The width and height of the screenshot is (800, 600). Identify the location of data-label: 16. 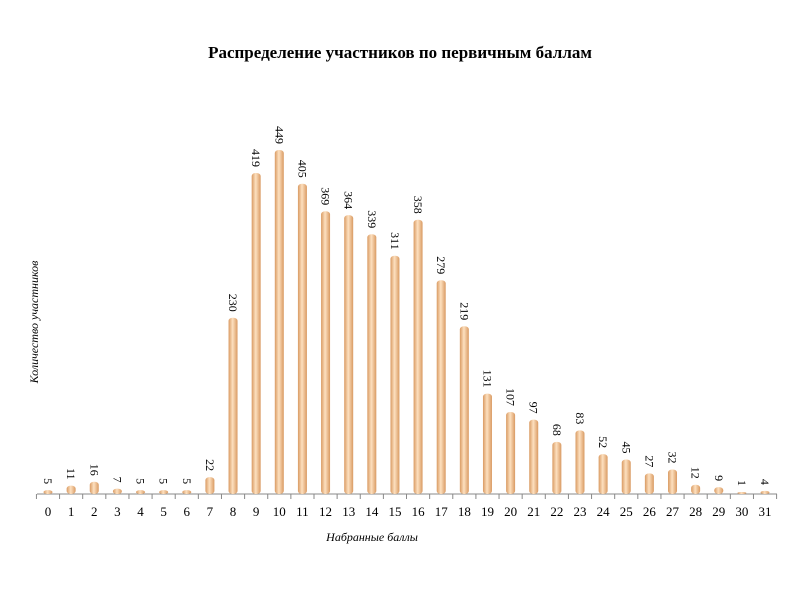
(94, 470).